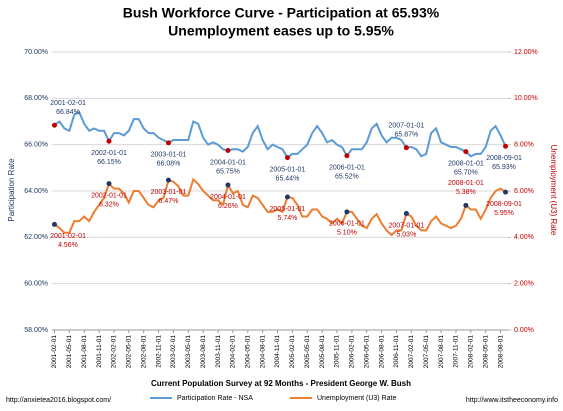 The width and height of the screenshot is (563, 411). I want to click on y-tick-label: 62.00%, so click(36, 237).